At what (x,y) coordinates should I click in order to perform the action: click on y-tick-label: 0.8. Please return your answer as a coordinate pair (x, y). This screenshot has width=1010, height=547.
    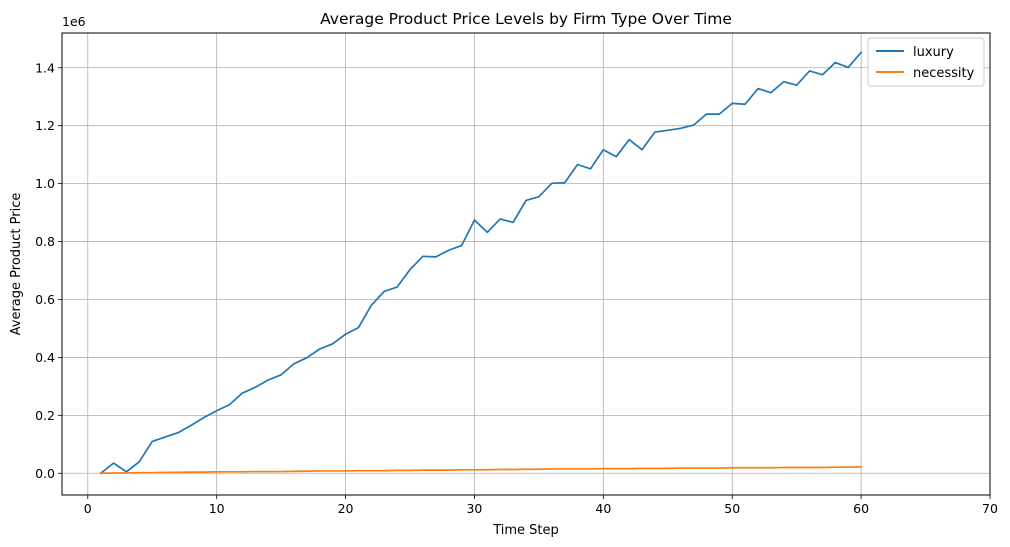
    Looking at the image, I should click on (45, 241).